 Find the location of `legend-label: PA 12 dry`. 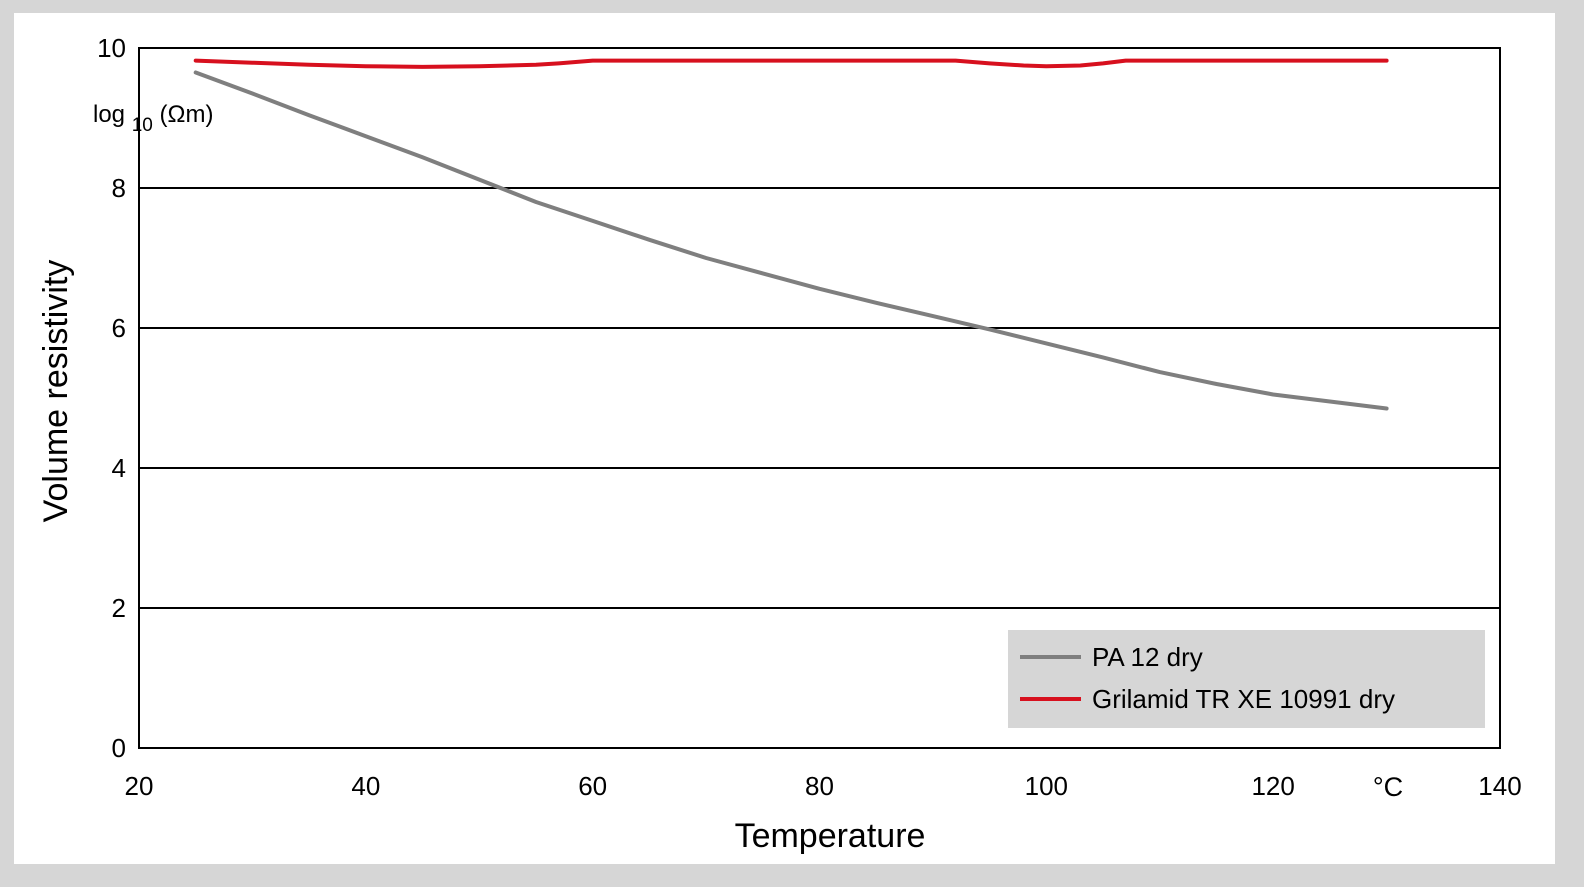

legend-label: PA 12 dry is located at coordinates (1147, 657).